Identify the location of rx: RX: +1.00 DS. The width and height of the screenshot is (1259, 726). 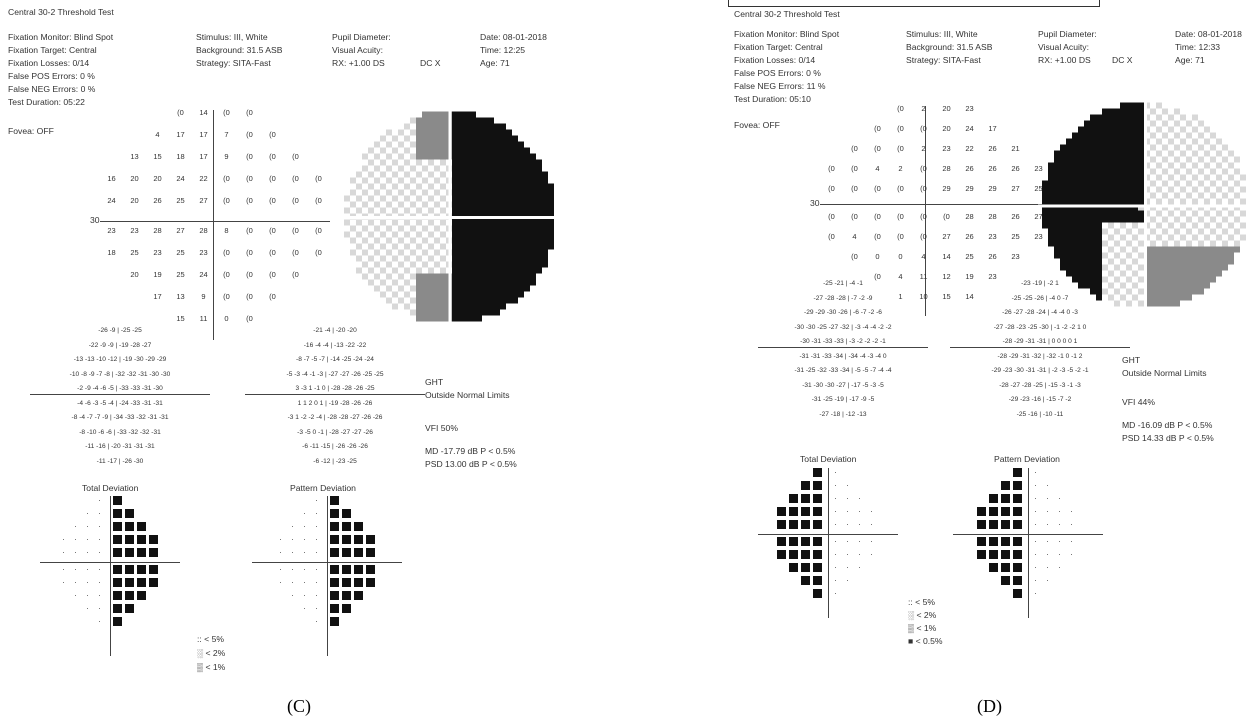
(358, 63).